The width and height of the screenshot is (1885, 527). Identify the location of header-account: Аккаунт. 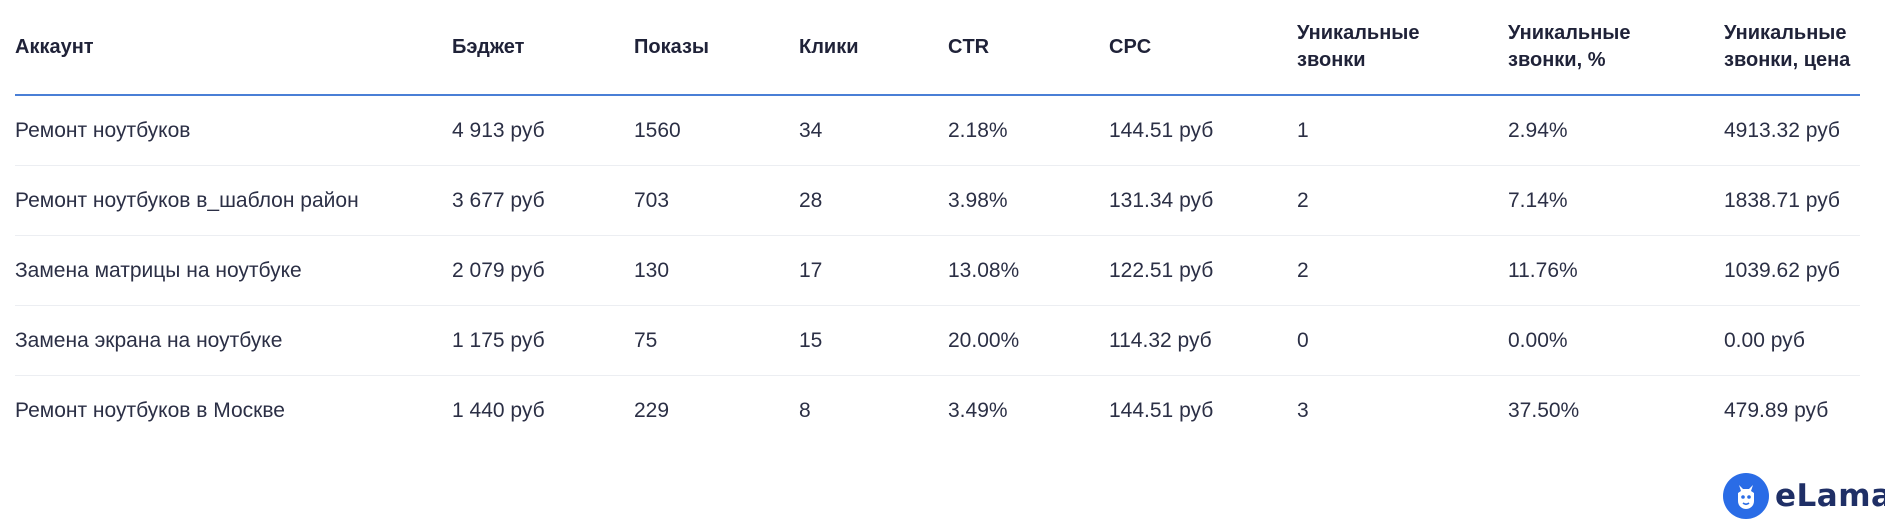
(54, 46).